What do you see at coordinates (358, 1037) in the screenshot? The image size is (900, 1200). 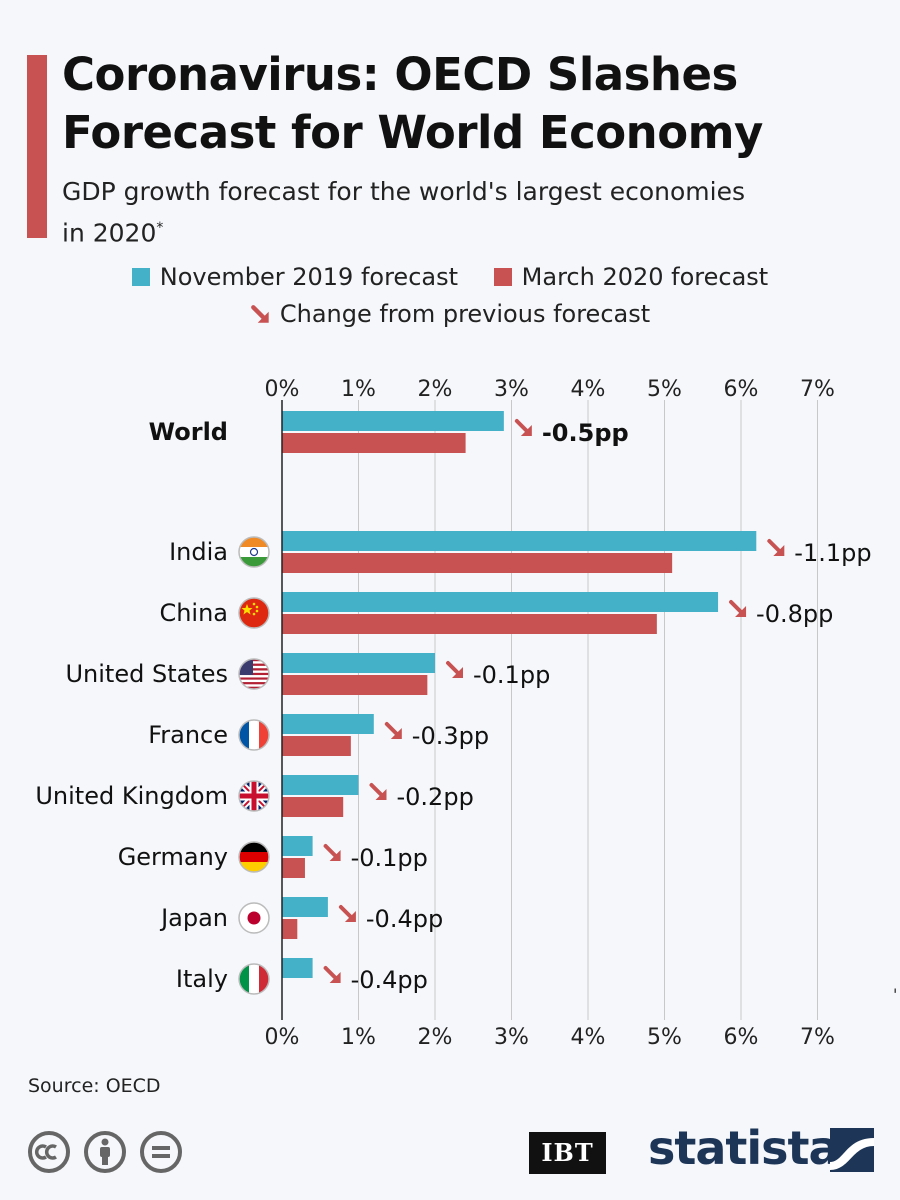 I see `x-tick-label-bottom: 1%` at bounding box center [358, 1037].